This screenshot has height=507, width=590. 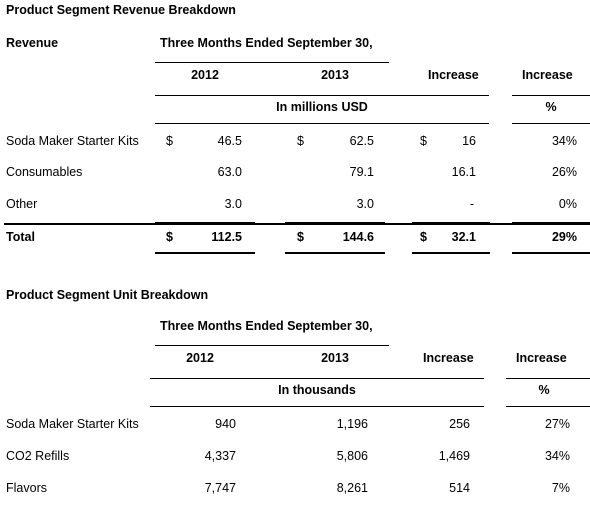 I want to click on revenue-value-2013: 62.5, so click(x=361, y=141).